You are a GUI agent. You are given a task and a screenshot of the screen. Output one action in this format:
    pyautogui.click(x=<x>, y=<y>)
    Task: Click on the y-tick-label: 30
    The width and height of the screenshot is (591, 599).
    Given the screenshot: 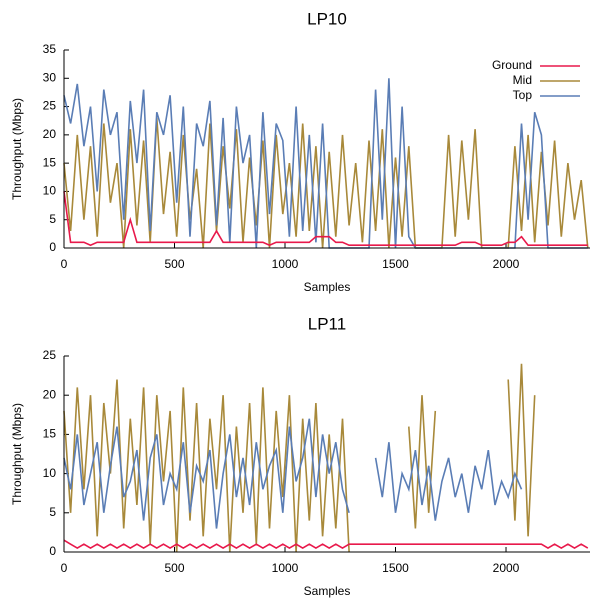 What is the action you would take?
    pyautogui.click(x=50, y=77)
    